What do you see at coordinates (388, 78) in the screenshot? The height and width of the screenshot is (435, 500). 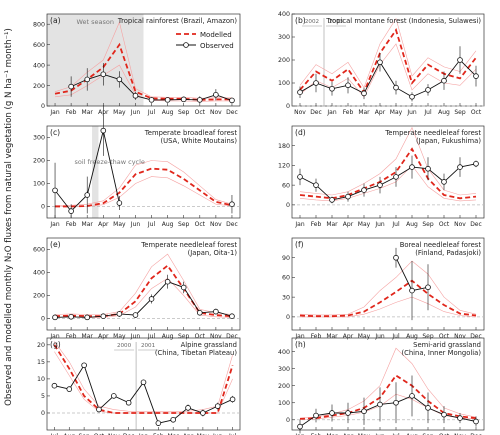 I see `observed-line` at bounding box center [388, 78].